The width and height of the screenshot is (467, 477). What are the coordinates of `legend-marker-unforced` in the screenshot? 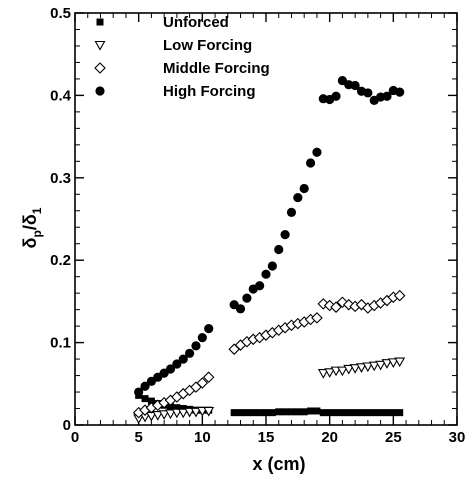 It's located at (100, 22).